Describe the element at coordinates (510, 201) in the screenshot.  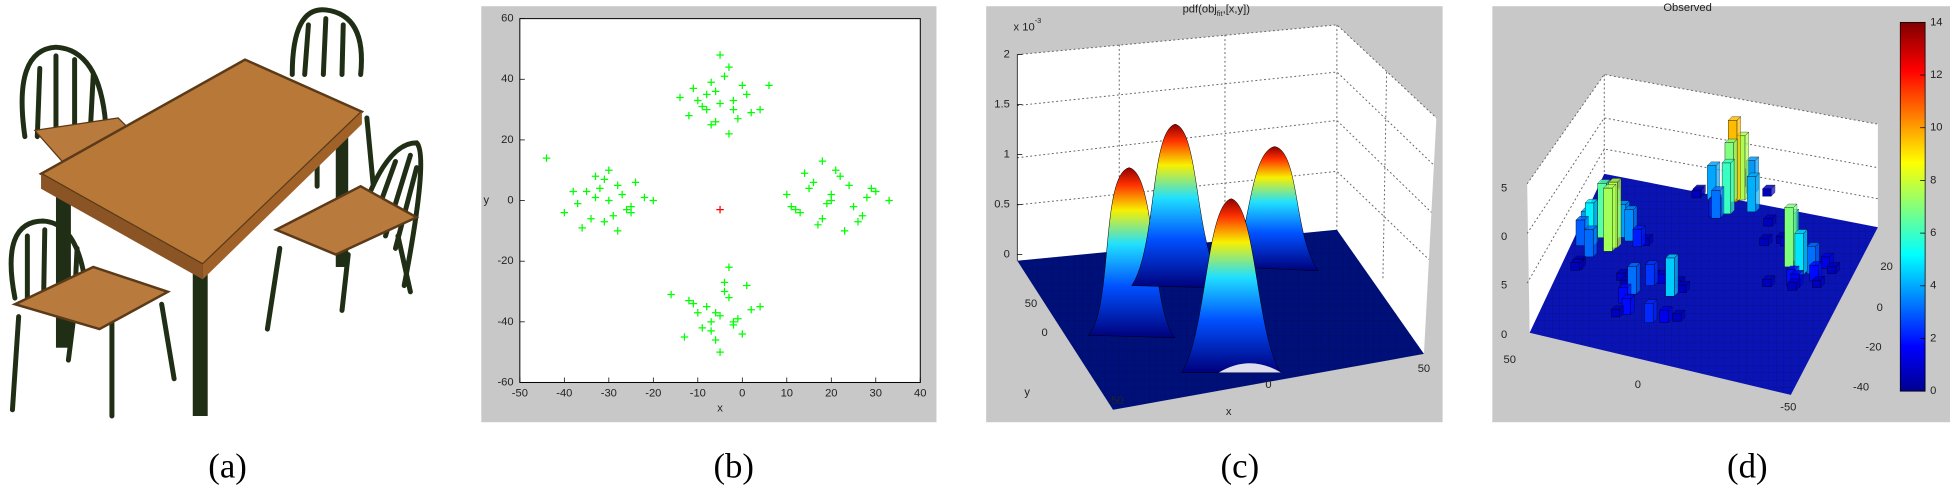
I see `y-tick-label: 0` at that location.